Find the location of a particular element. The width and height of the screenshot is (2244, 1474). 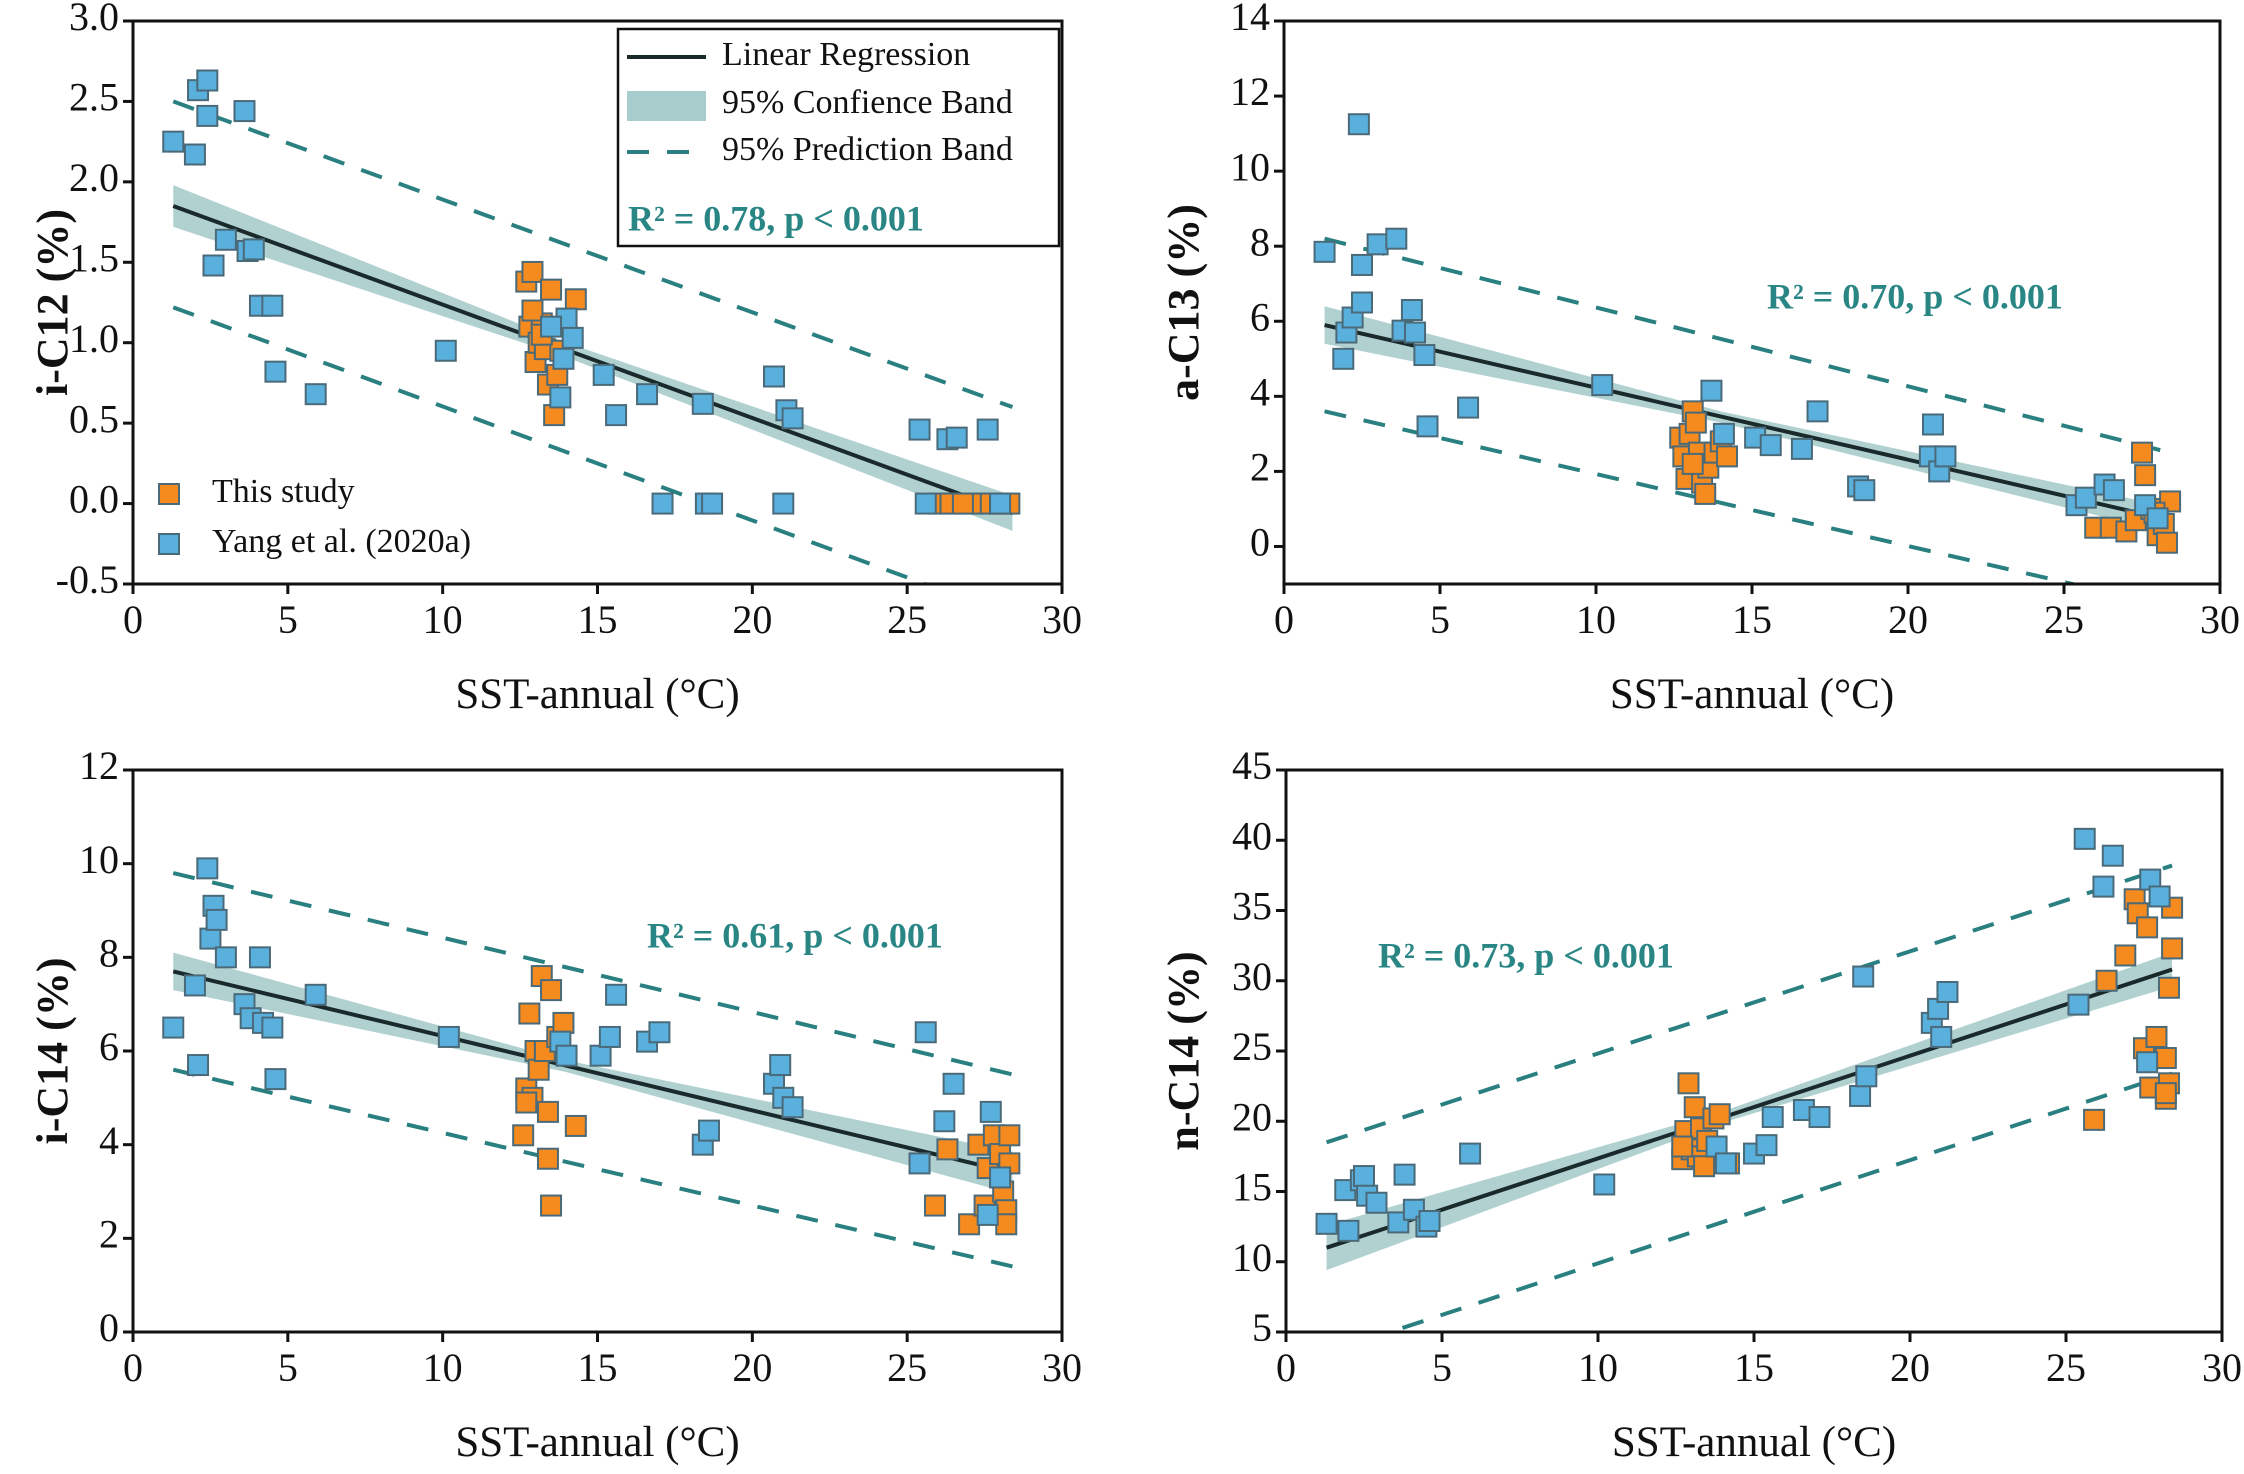

y-axis-label: i-C12 (%) is located at coordinates (52, 302).